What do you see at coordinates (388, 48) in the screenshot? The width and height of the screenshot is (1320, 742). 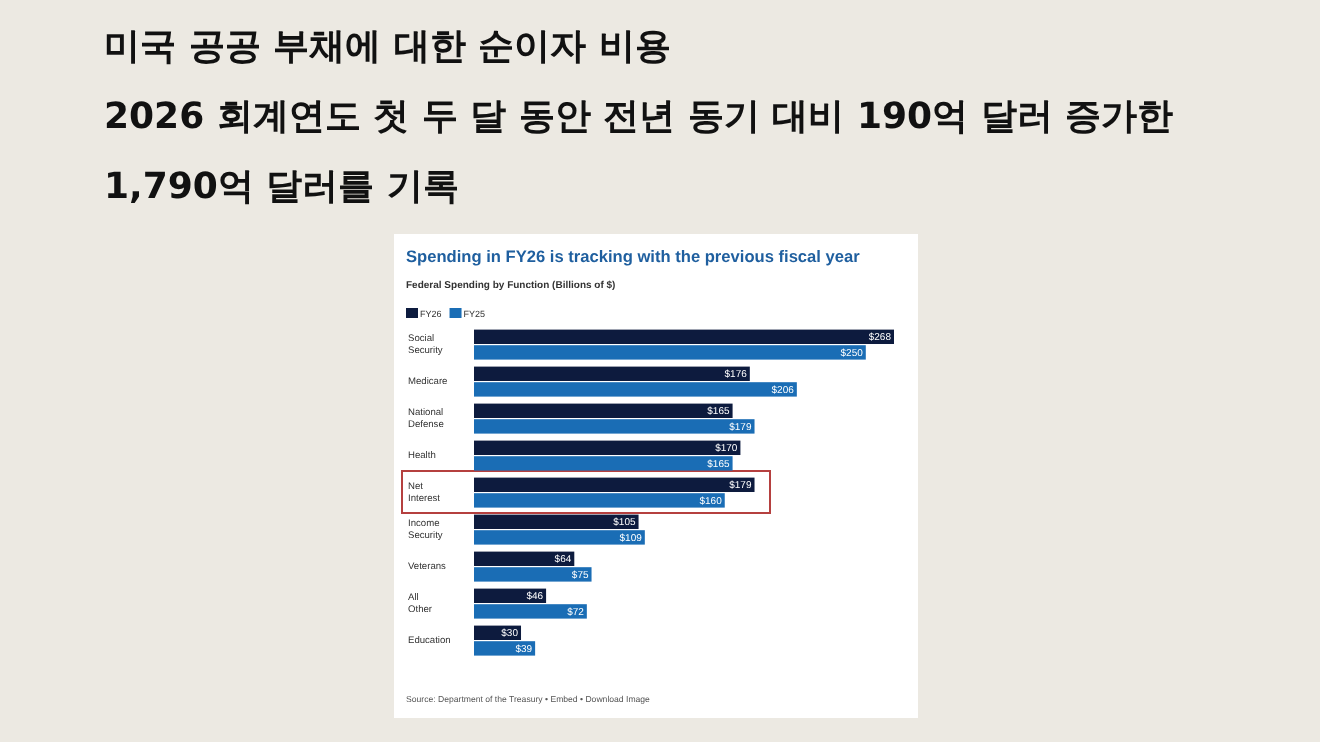 I see `chart-title: 미국 공공 부채에 대한 순이자 비용` at bounding box center [388, 48].